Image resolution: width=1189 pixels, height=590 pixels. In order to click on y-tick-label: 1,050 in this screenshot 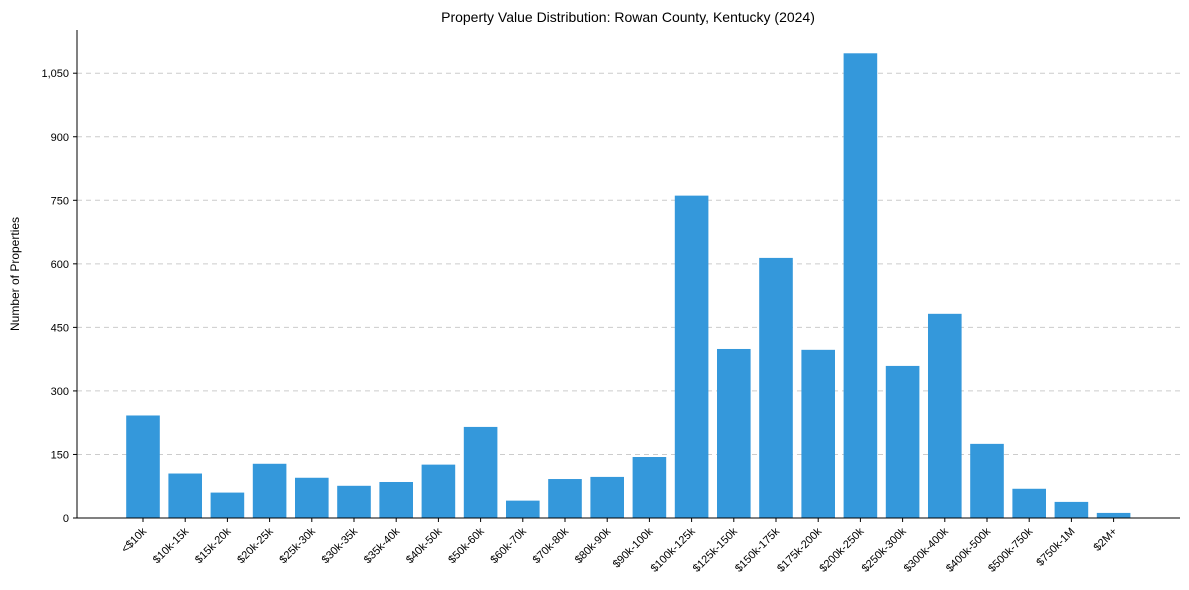, I will do `click(55, 74)`.